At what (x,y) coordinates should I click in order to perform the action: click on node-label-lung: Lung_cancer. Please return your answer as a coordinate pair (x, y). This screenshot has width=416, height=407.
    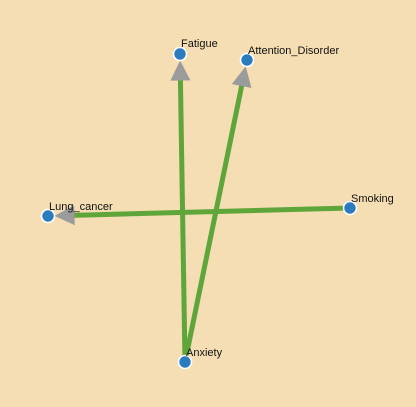
    Looking at the image, I should click on (81, 207).